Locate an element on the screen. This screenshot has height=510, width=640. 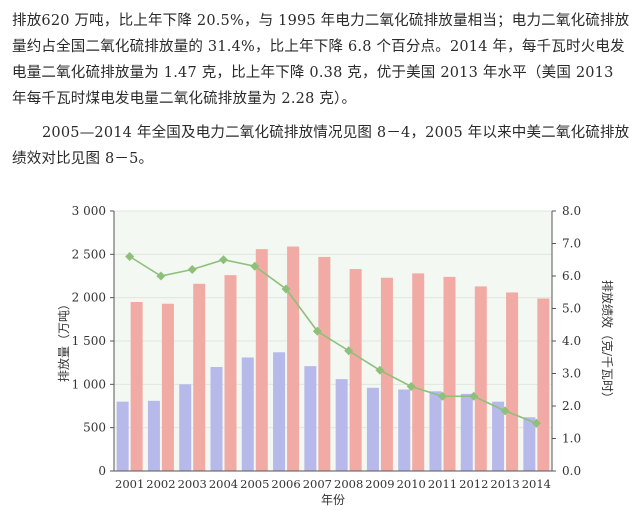
x-tick-label: 2011 is located at coordinates (442, 484).